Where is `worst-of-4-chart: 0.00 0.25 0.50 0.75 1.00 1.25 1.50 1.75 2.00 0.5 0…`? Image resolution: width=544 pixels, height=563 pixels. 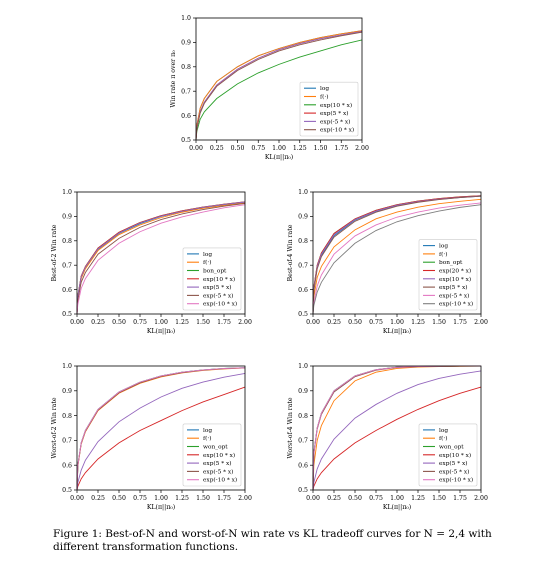
worst-of-4-chart: 0.00 0.25 0.50 0.75 1.00 1.25 1.50 1.75 2.00 0.5 0… is located at coordinates (387, 437).